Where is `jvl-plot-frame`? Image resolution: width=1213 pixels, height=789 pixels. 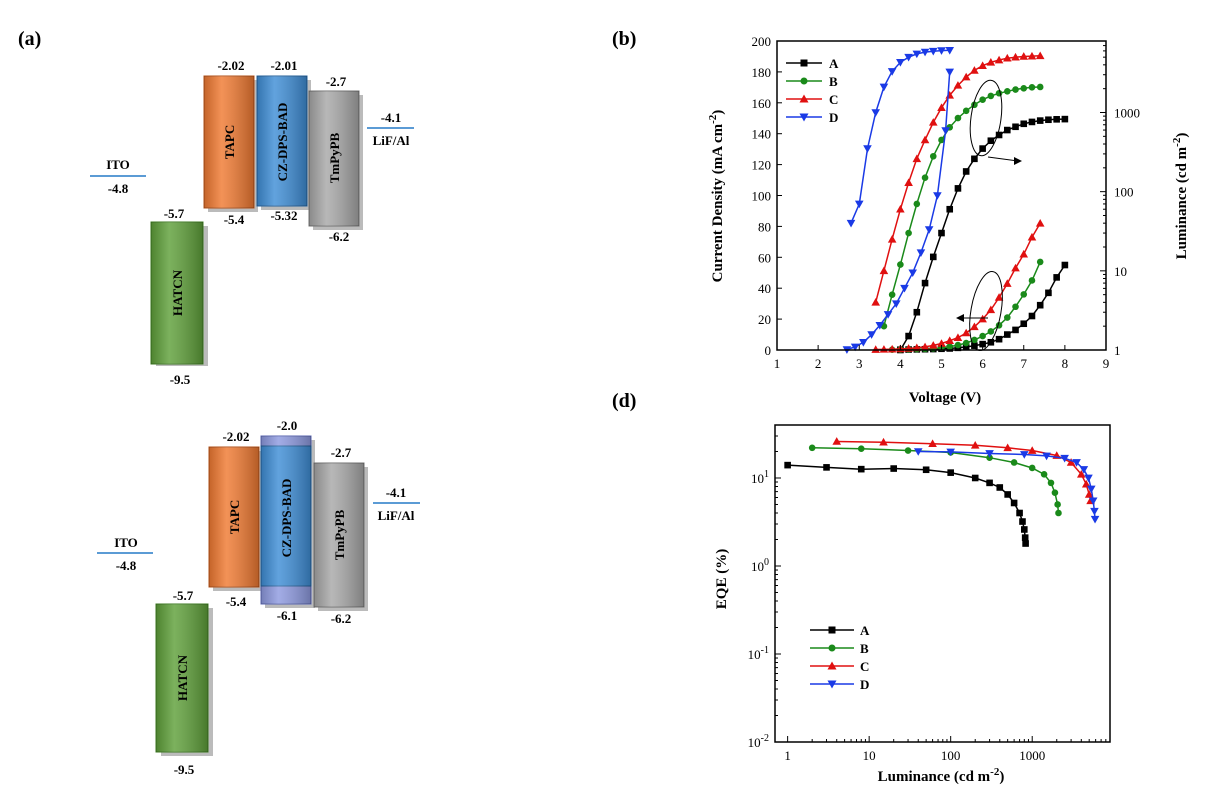
jvl-plot-frame is located at coordinates (941, 195).